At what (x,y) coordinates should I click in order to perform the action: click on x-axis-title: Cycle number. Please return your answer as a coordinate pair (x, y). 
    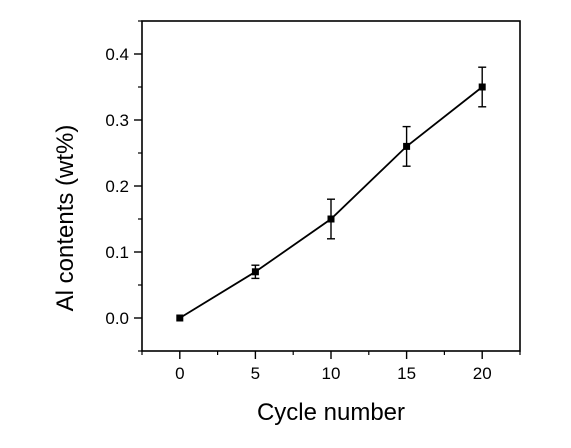
    Looking at the image, I should click on (331, 412).